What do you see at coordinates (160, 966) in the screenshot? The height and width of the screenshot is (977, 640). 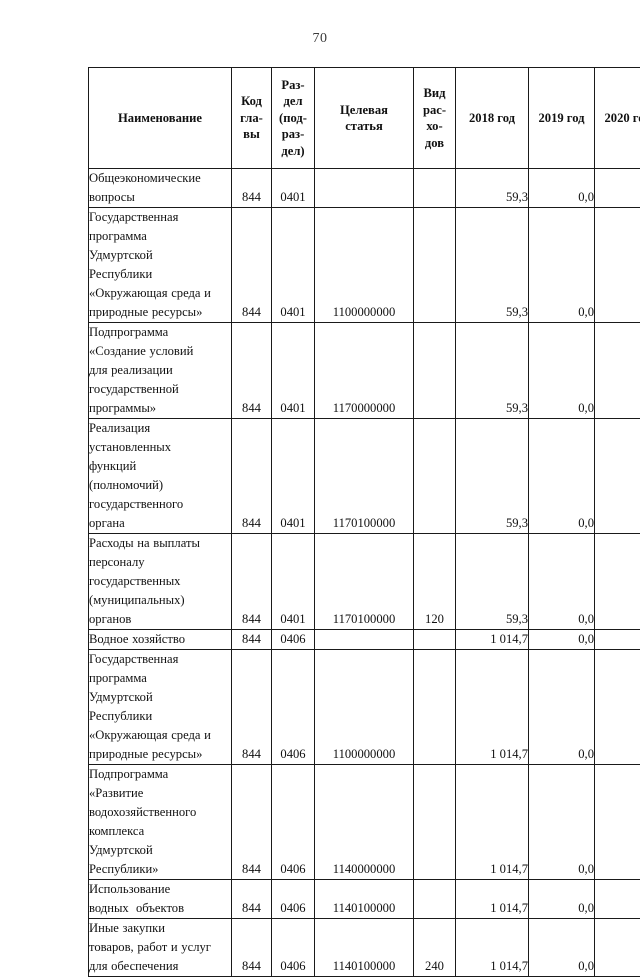 I see `name-line: для обеспечения` at bounding box center [160, 966].